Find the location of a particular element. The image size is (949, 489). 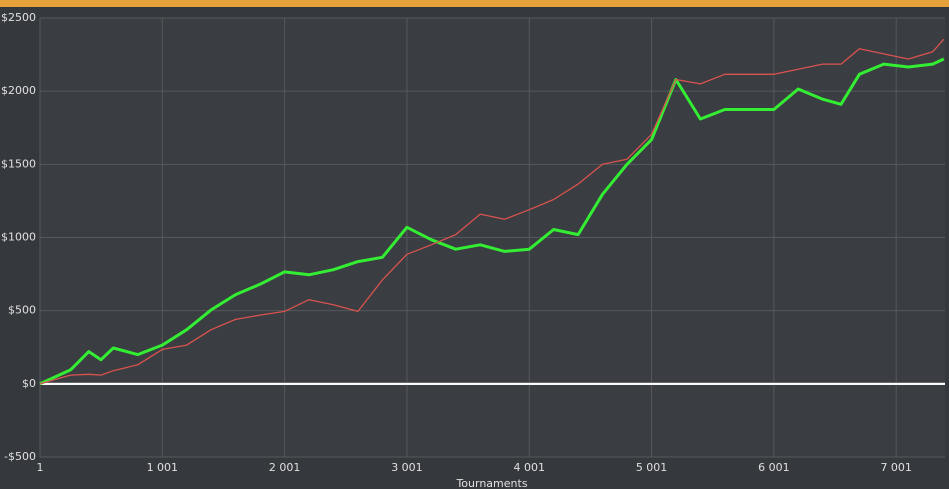

x-tick-label: 6 001 is located at coordinates (774, 467).